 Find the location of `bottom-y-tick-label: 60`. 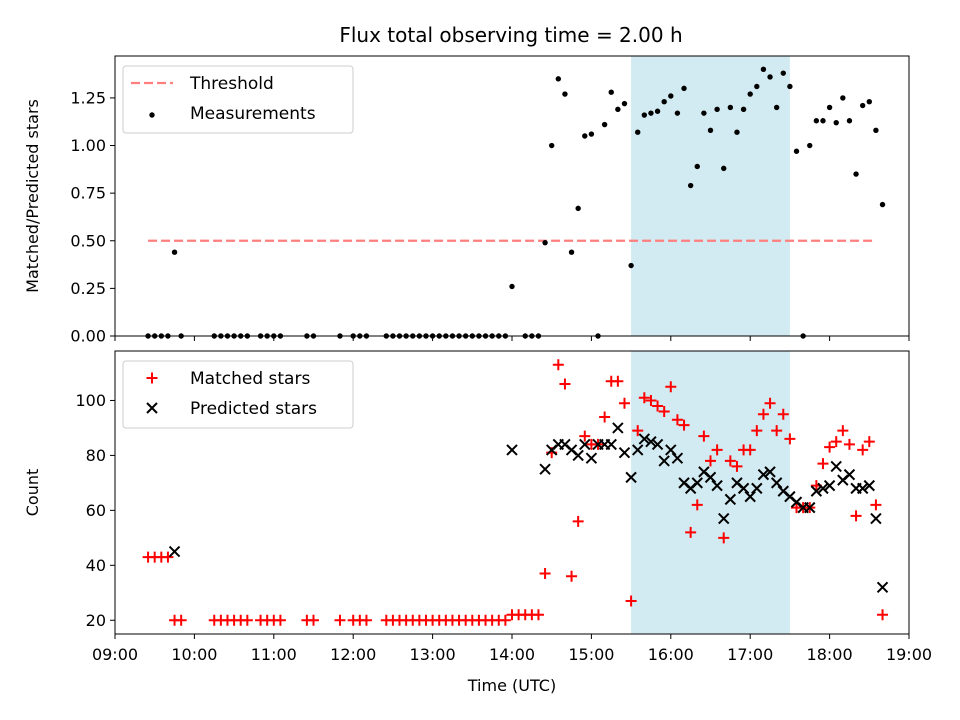

bottom-y-tick-label: 60 is located at coordinates (96, 510).